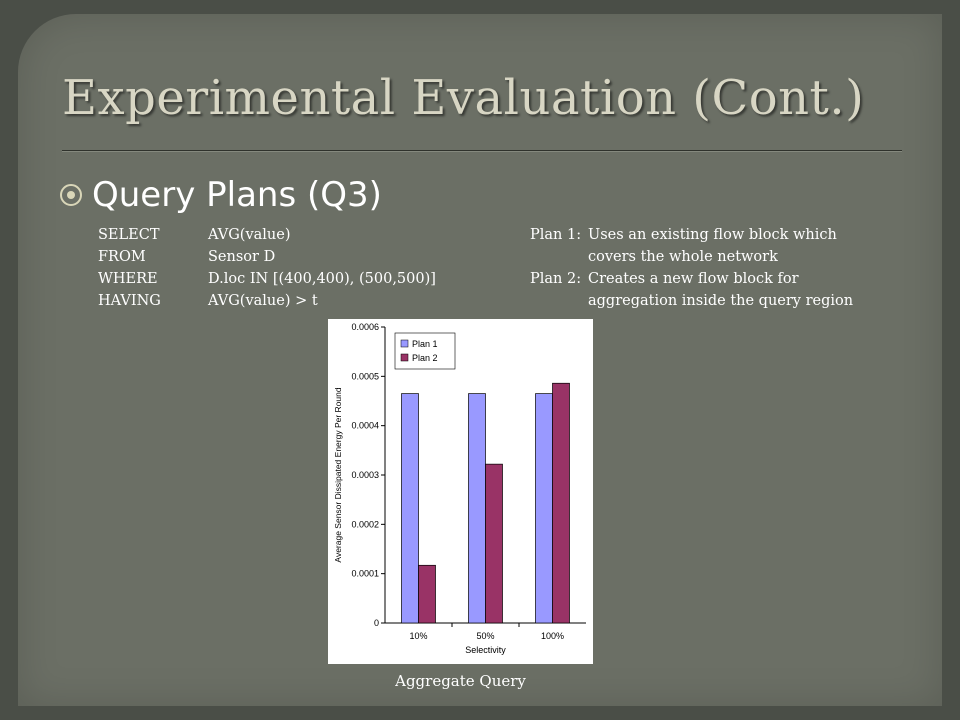  I want to click on plan-text: Creates a new flow block for, so click(693, 279).